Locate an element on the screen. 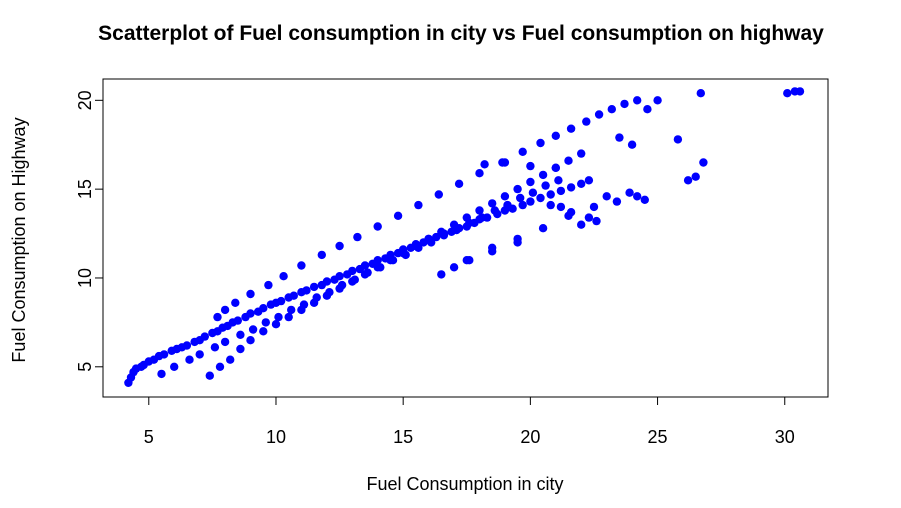  x-tick-label: 10 is located at coordinates (276, 437).